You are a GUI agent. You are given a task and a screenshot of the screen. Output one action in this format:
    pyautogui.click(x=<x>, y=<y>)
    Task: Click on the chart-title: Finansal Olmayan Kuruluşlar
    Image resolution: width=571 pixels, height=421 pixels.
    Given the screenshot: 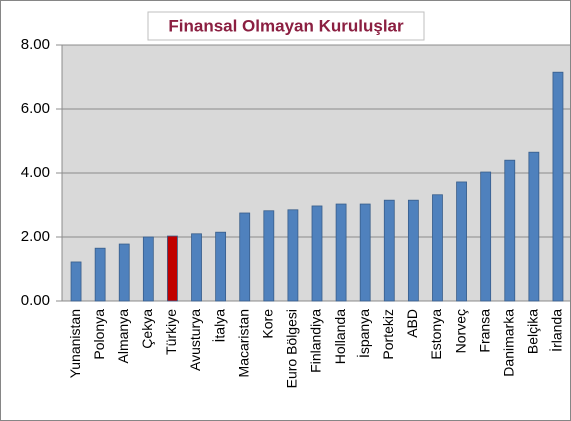 What is the action you would take?
    pyautogui.click(x=286, y=25)
    